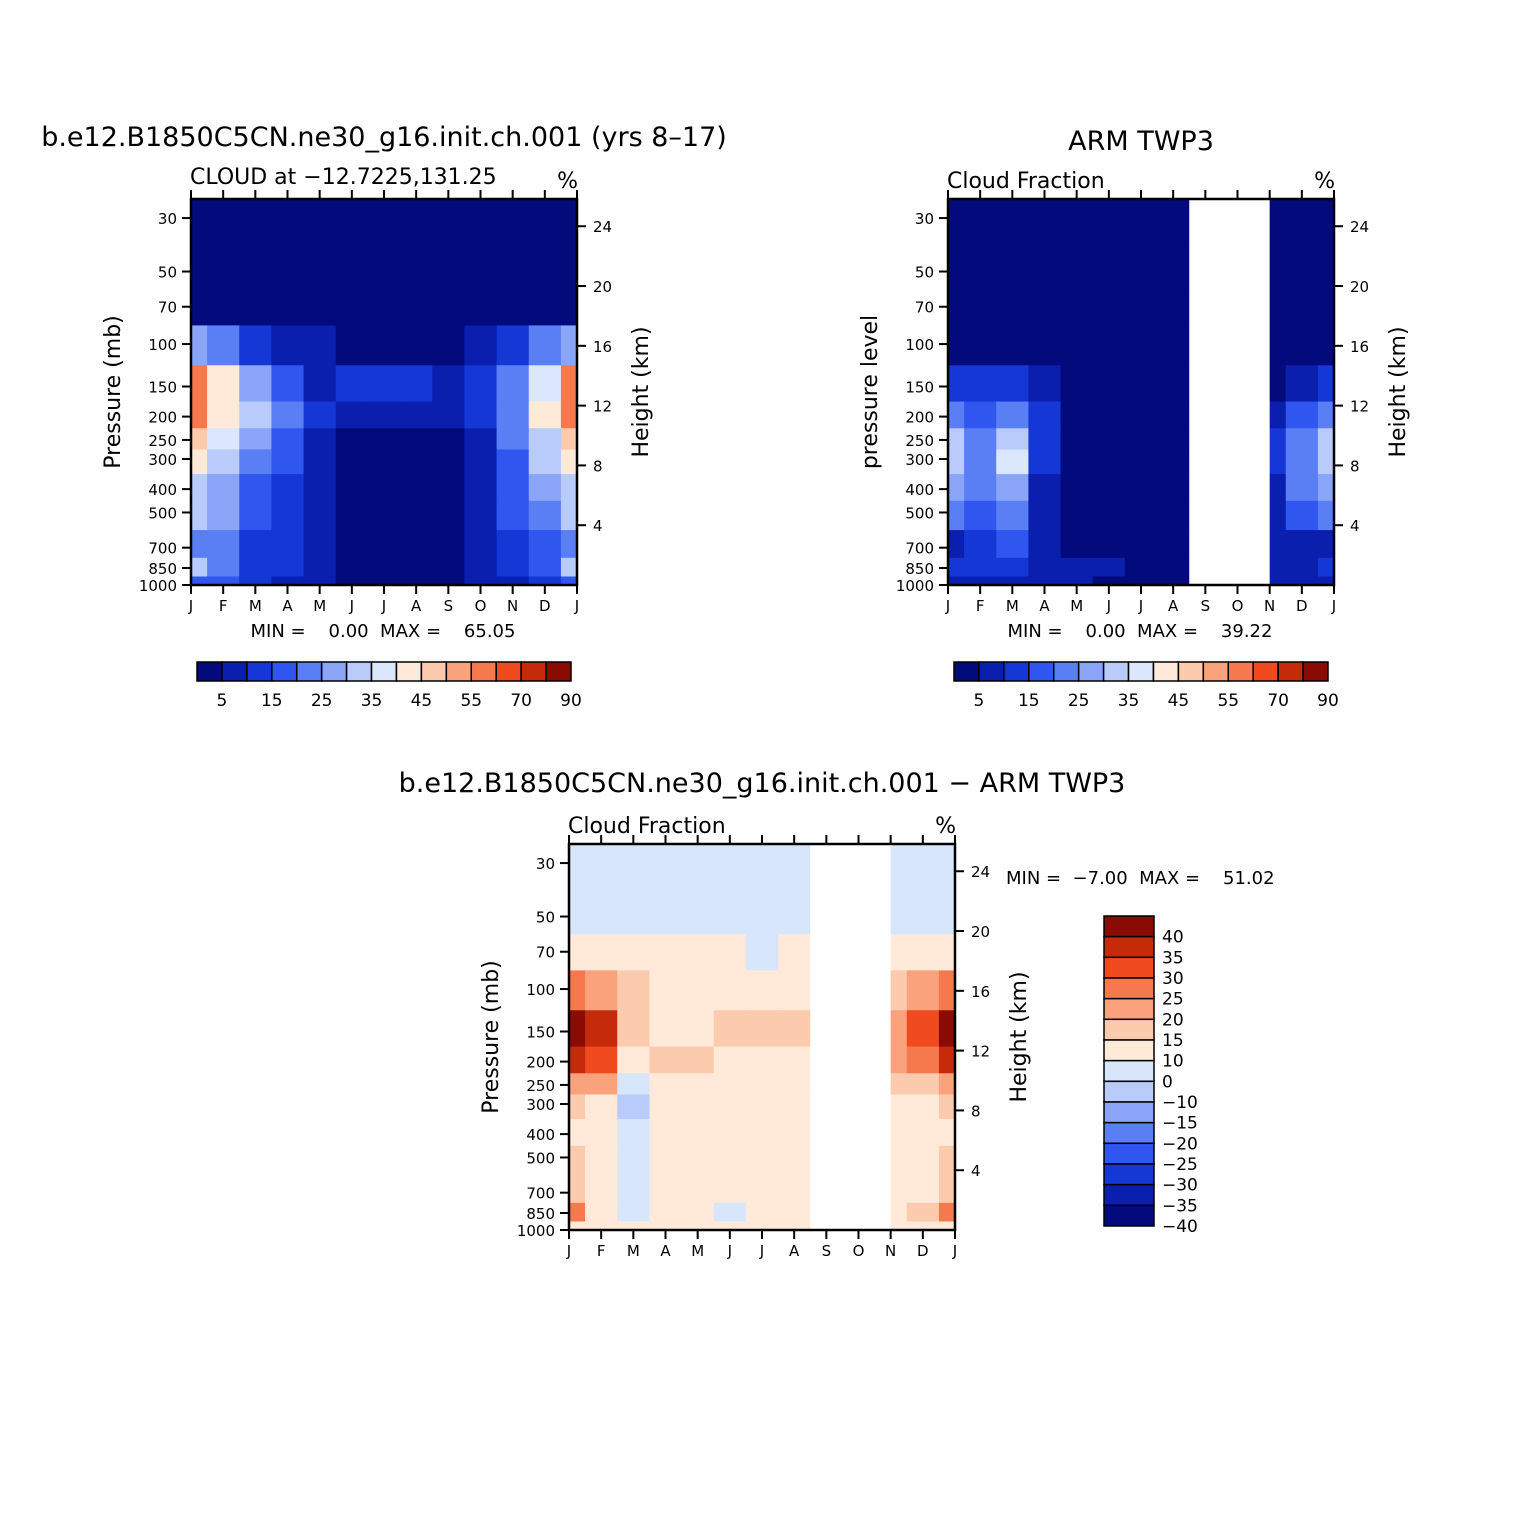 This screenshot has width=1525, height=1525. Describe the element at coordinates (571, 701) in the screenshot. I see `model-colorbar-label: 90` at that location.